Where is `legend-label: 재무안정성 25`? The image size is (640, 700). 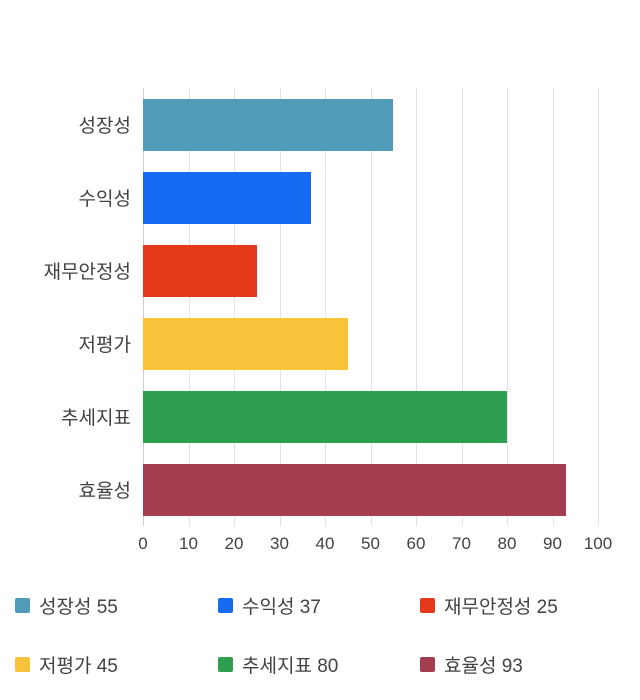 legend-label: 재무안정성 25 is located at coordinates (501, 607).